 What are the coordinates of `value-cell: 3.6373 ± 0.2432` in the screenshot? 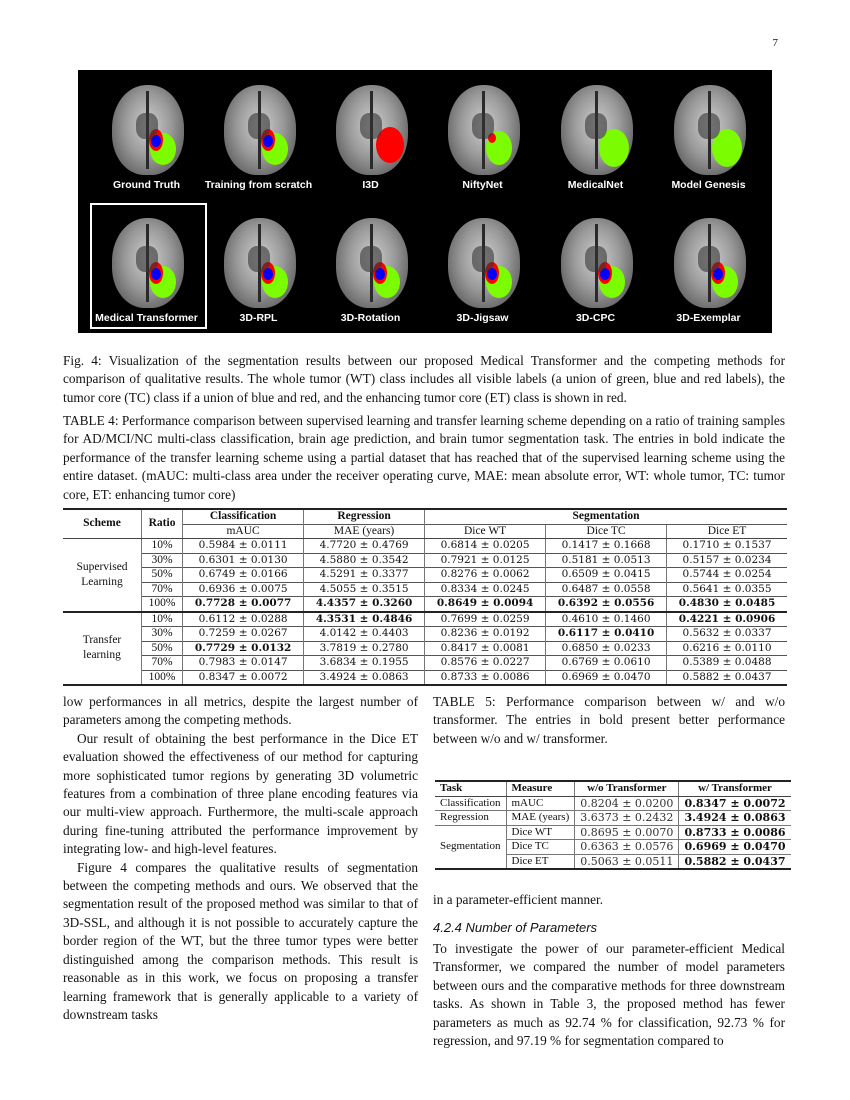 It's located at (626, 817).